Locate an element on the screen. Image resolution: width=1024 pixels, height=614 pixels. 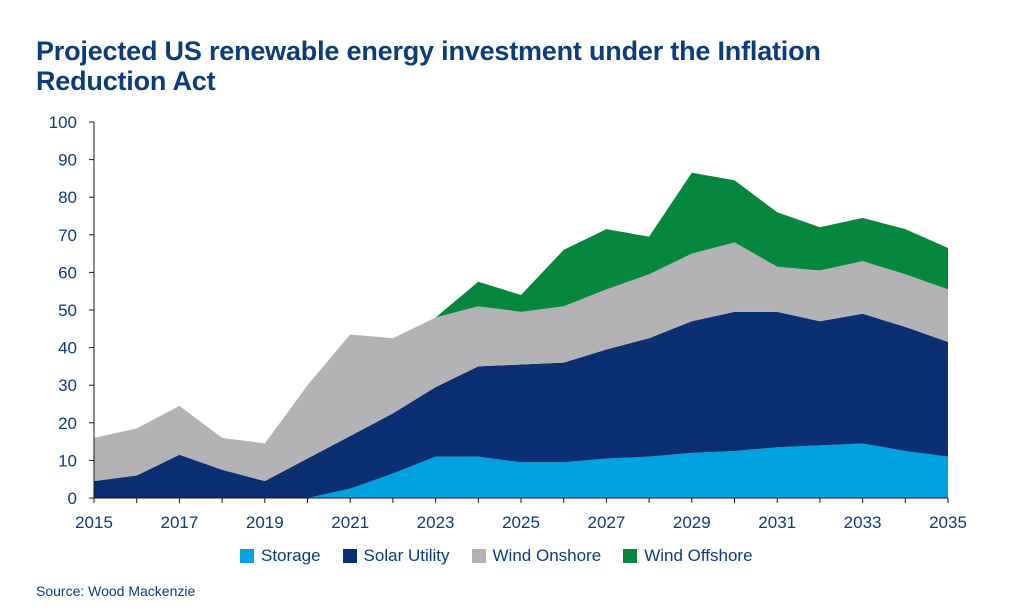
x-tick-label: 2015 is located at coordinates (94, 522).